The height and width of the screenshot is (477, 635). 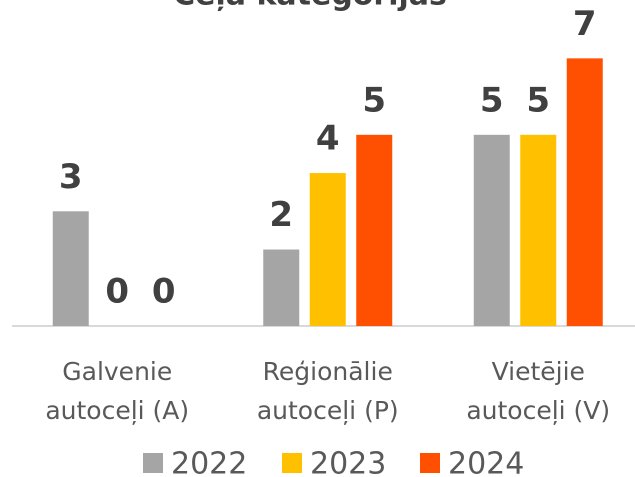 I want to click on chart-title: Ceļa kategorijas, so click(x=310, y=6).